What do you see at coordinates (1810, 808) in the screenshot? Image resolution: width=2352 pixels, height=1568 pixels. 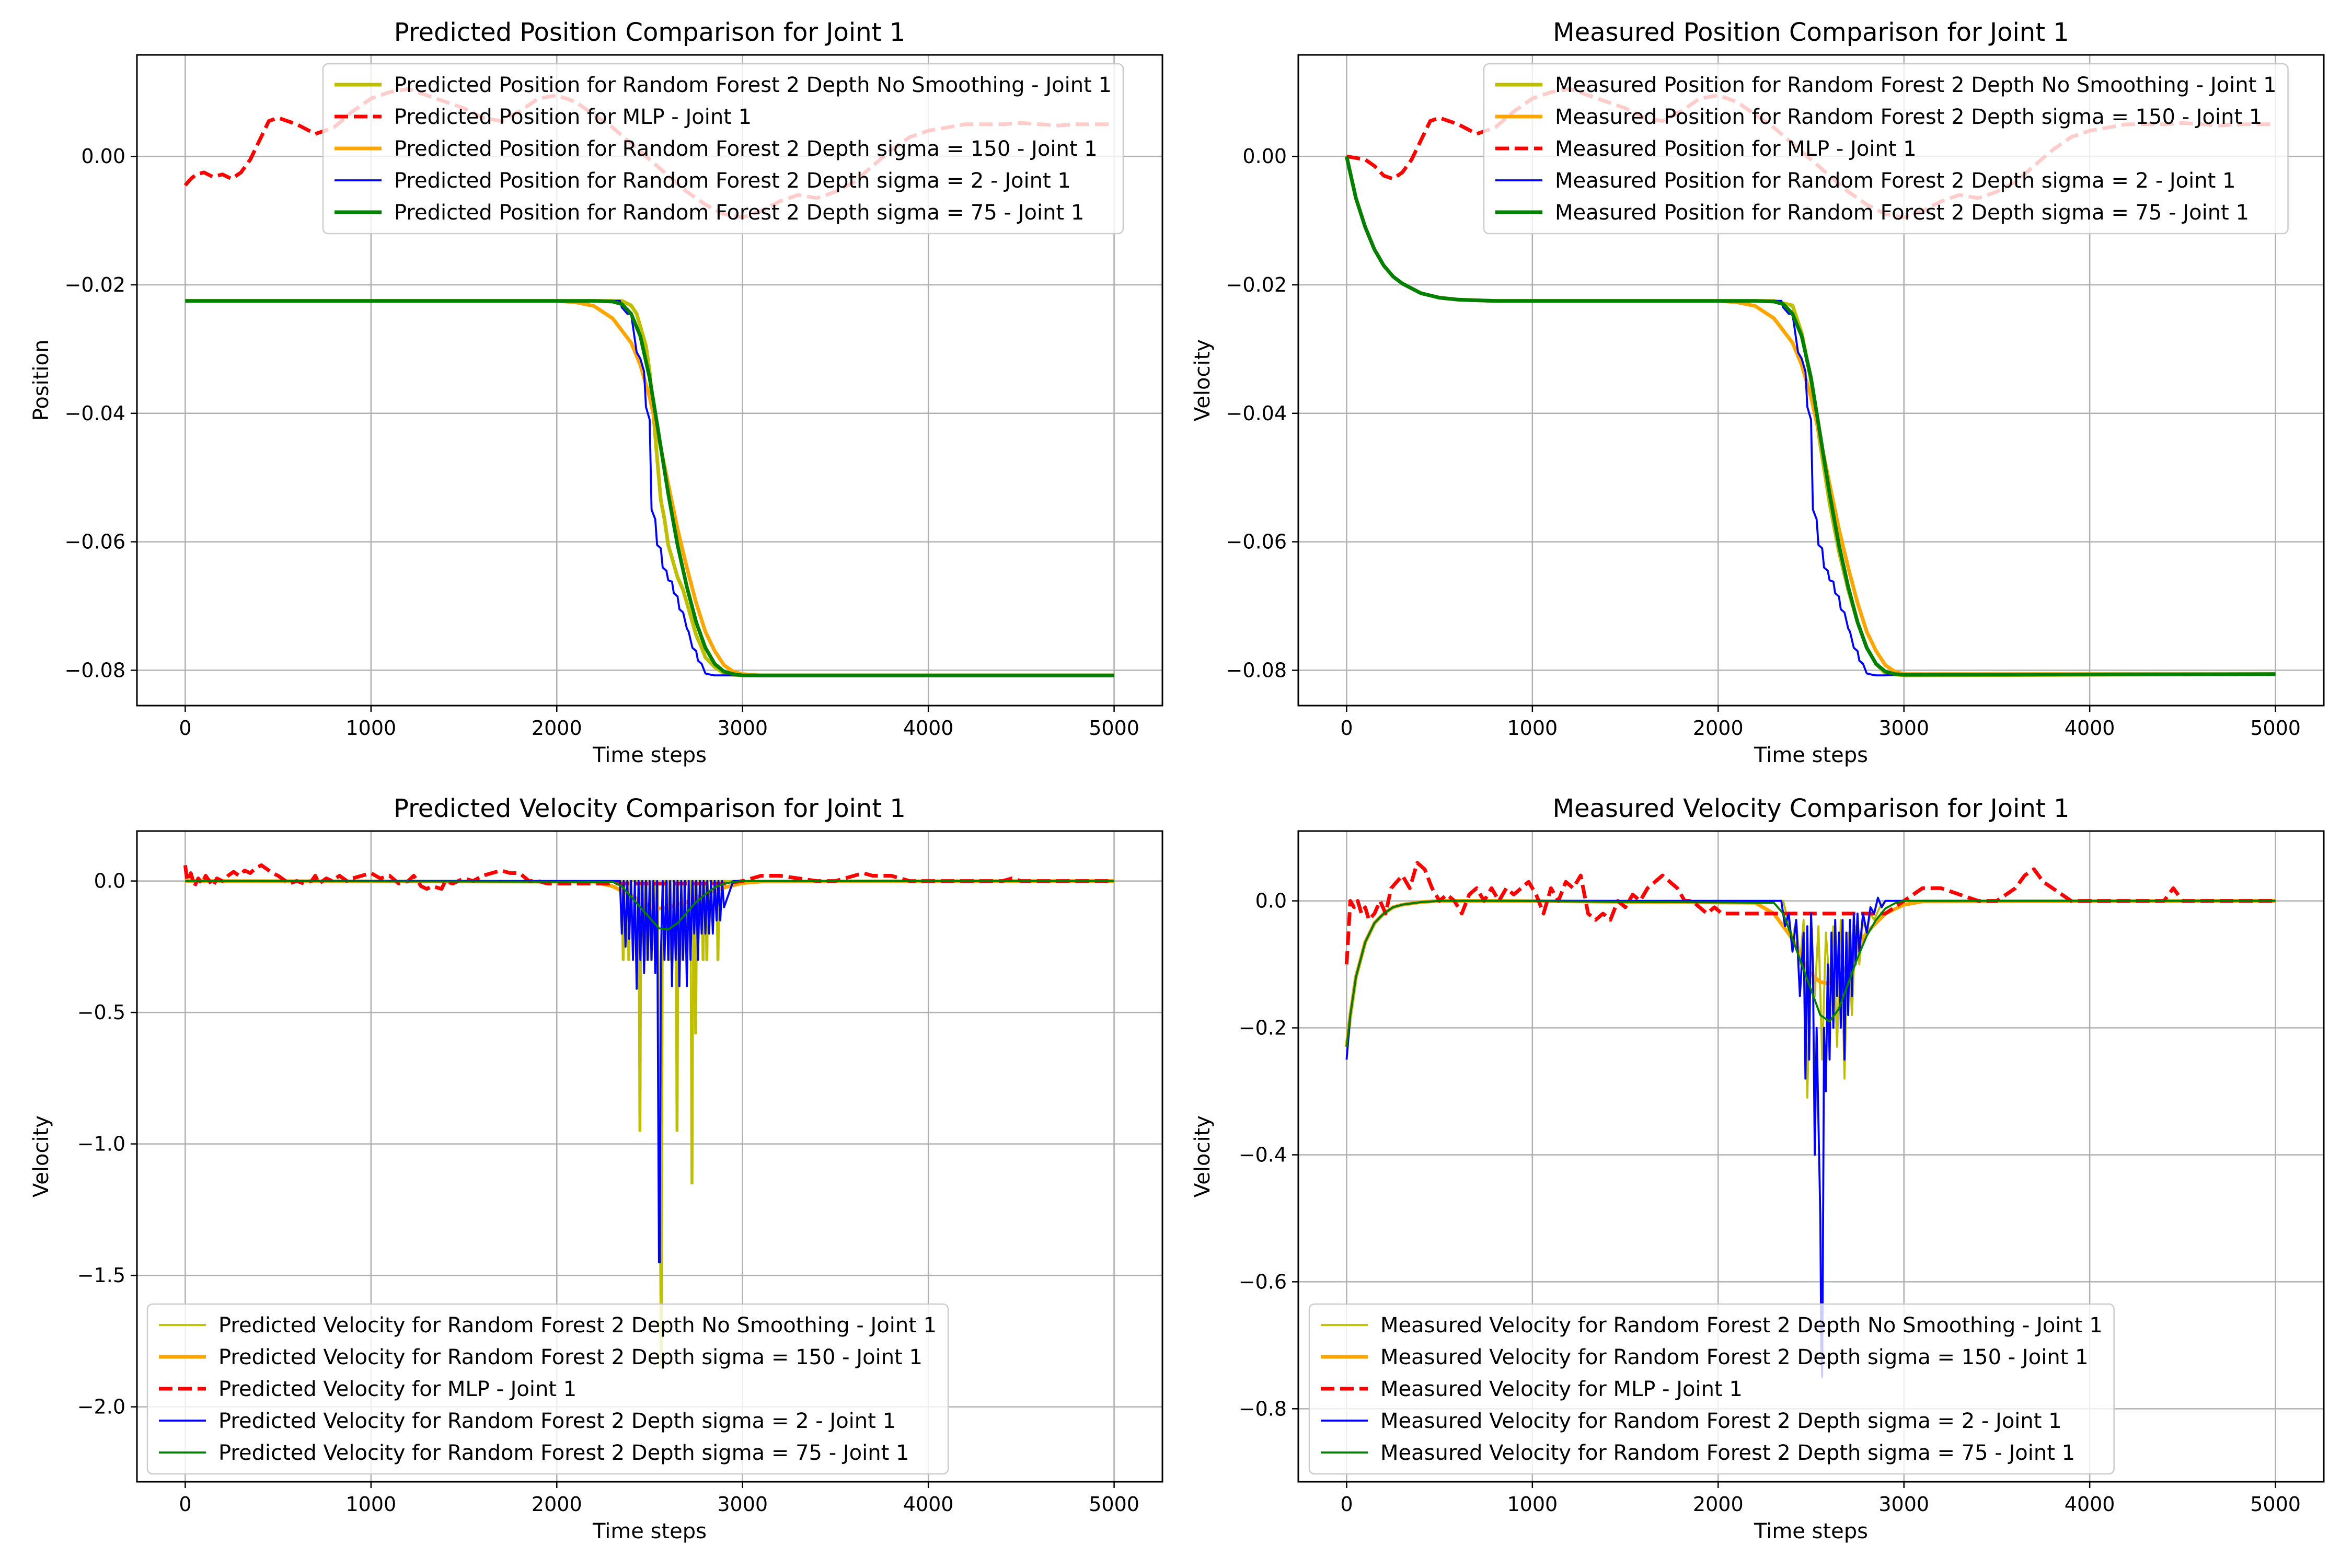 I see `chart-title: Measured Velocity Comparison for Joint 1` at bounding box center [1810, 808].